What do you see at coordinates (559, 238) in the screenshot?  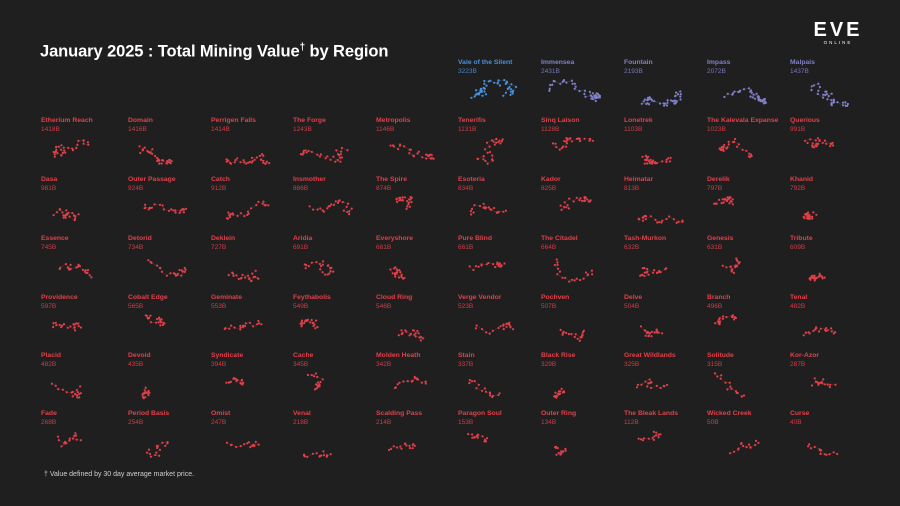 I see `region-name: The Citadel` at bounding box center [559, 238].